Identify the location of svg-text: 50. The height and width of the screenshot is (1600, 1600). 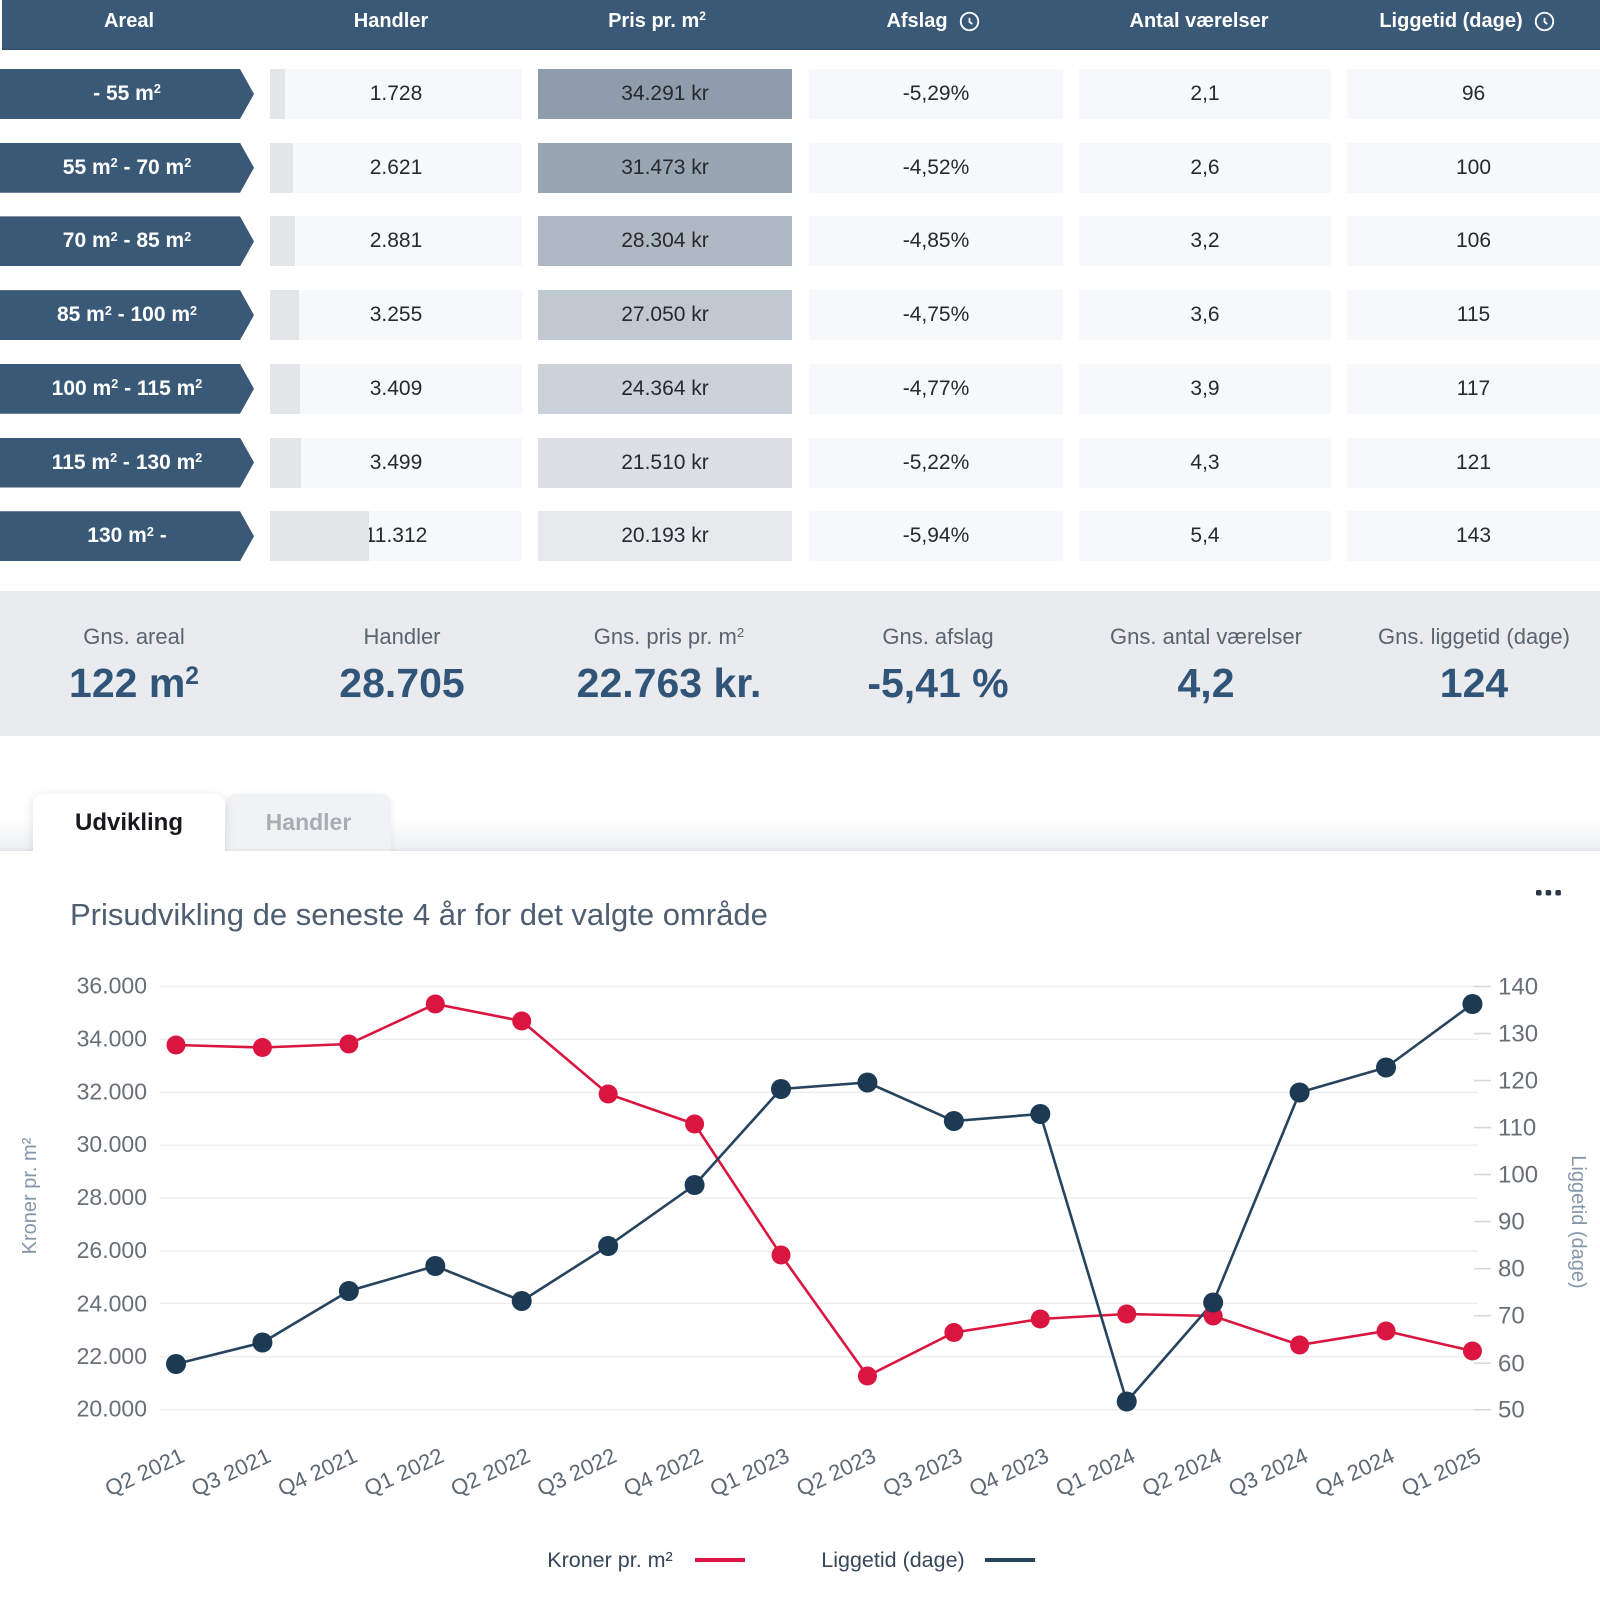
(1511, 1410).